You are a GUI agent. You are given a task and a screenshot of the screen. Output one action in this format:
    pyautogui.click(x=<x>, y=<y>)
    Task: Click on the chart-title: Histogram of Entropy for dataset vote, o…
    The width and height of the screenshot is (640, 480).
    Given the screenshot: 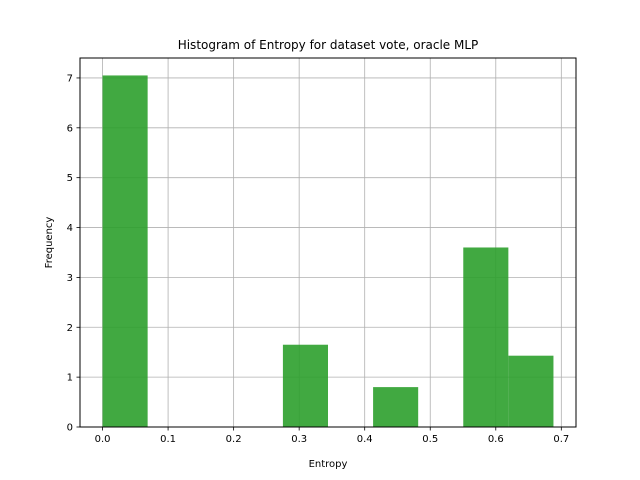 What is the action you would take?
    pyautogui.click(x=328, y=45)
    